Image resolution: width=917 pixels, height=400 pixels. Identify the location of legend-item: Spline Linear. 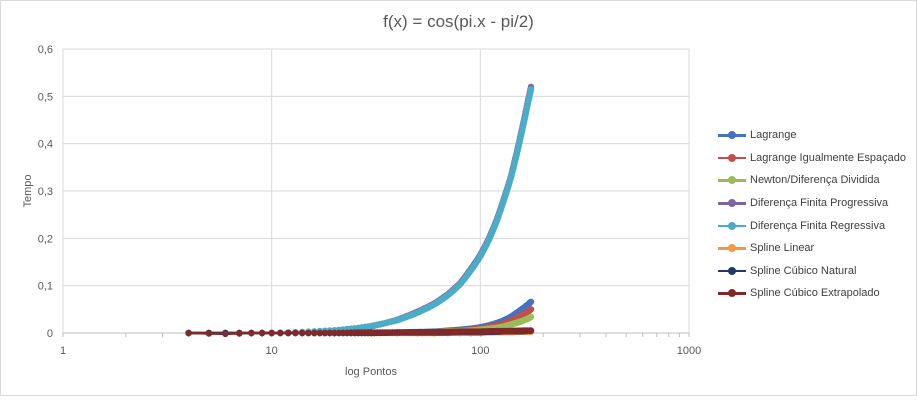
(812, 248).